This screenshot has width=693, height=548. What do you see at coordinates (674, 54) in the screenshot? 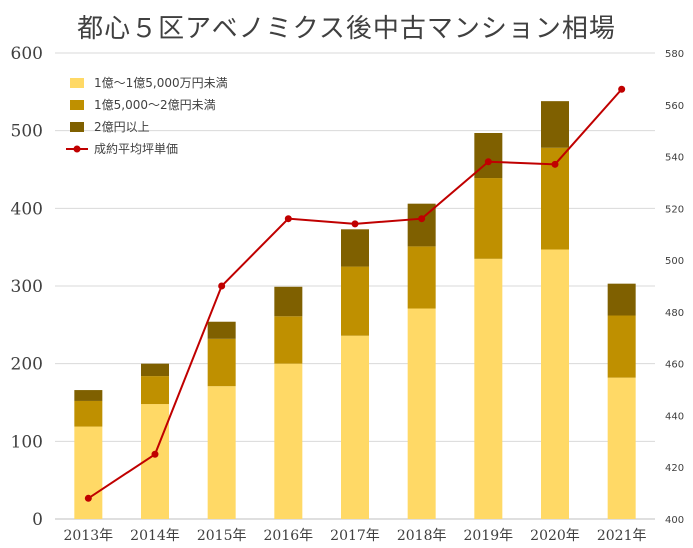
I see `y-right-tick-label: 580` at bounding box center [674, 54].